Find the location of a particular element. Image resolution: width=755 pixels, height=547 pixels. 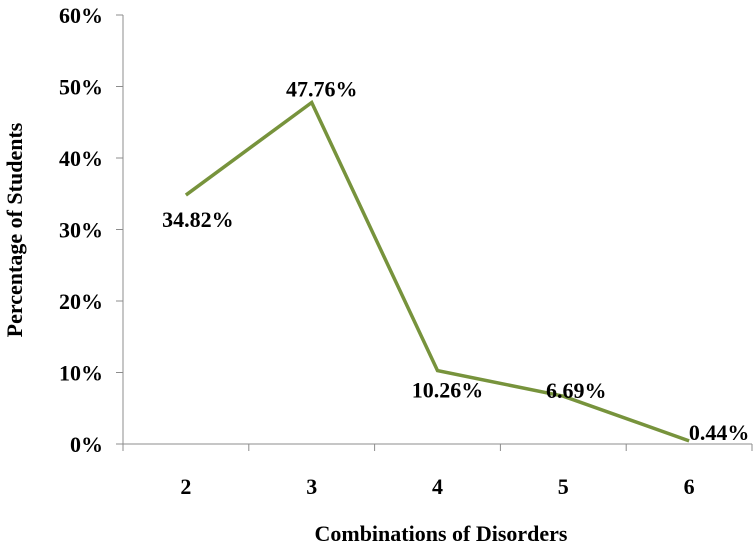

y-tick-label: 50% is located at coordinates (81, 87).